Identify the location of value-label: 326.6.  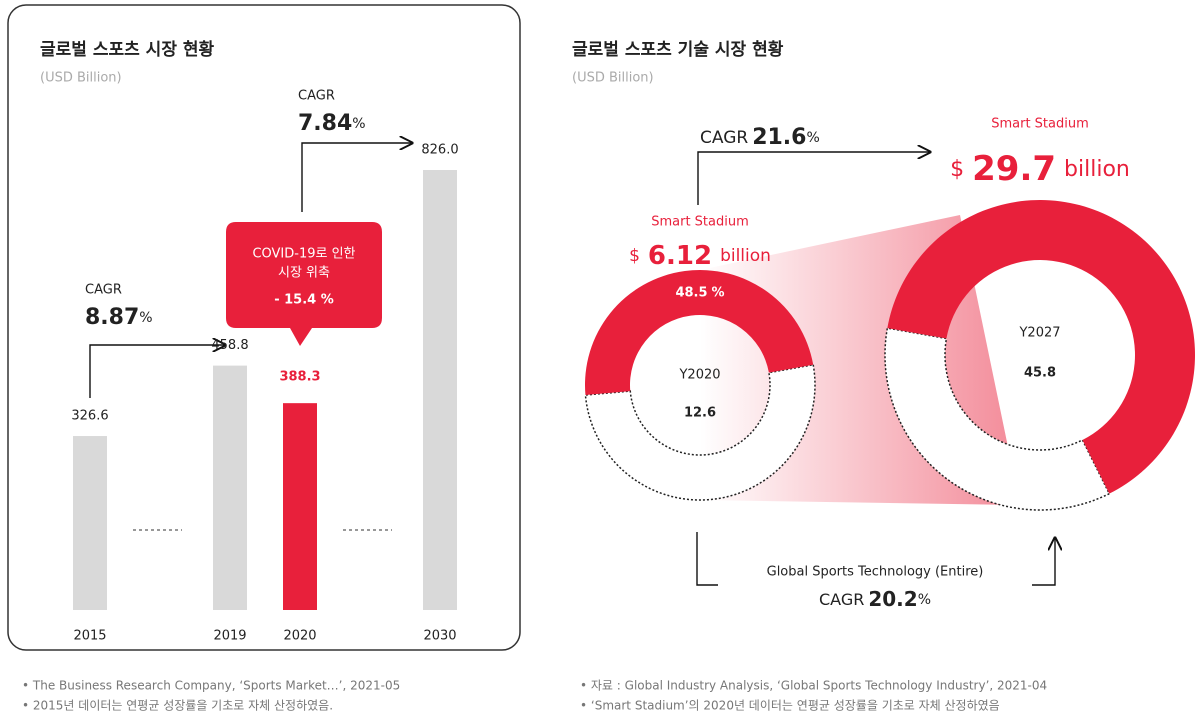
(89, 416).